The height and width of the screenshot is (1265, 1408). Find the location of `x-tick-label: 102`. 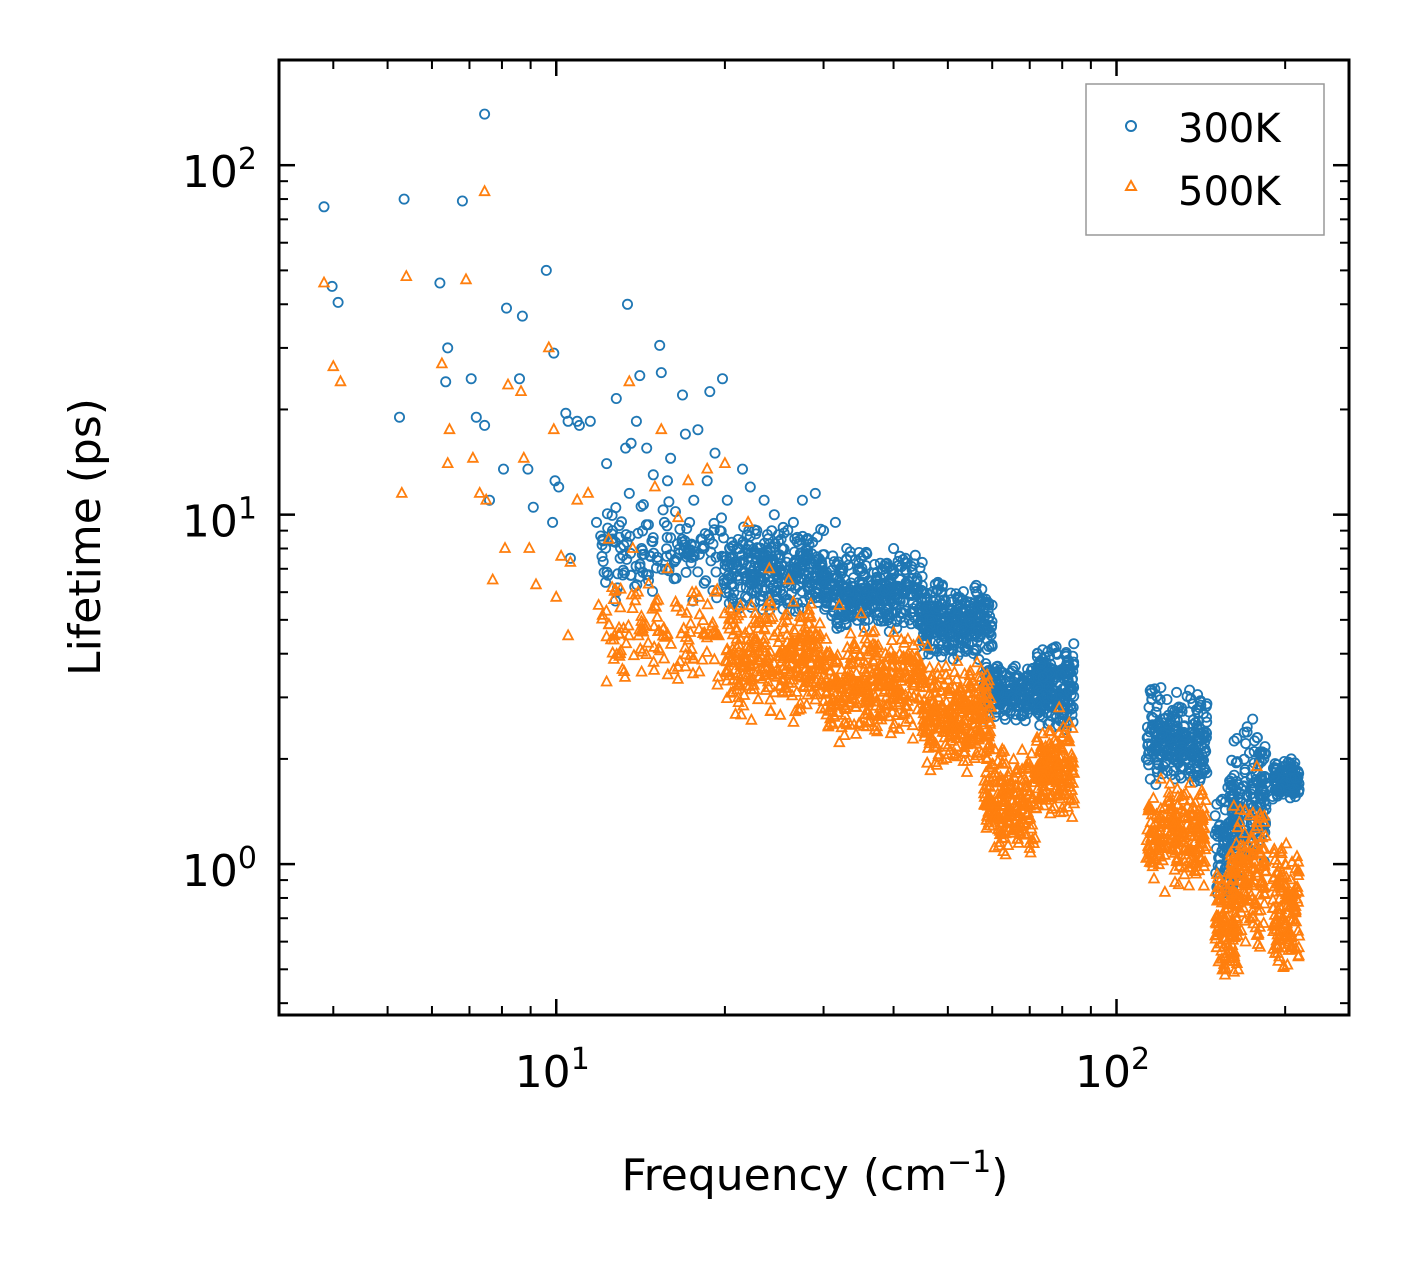

x-tick-label: 102 is located at coordinates (1112, 1070).